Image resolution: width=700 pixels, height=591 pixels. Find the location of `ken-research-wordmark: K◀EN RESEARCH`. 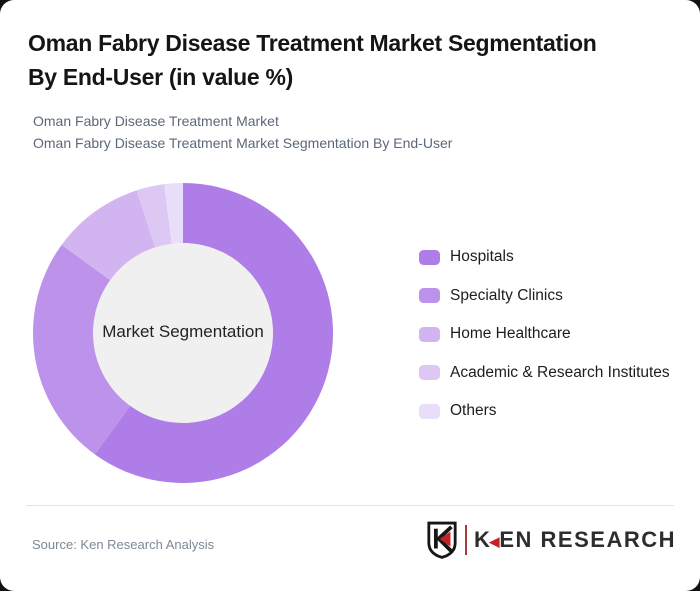

ken-research-wordmark: K◀EN RESEARCH is located at coordinates (575, 540).